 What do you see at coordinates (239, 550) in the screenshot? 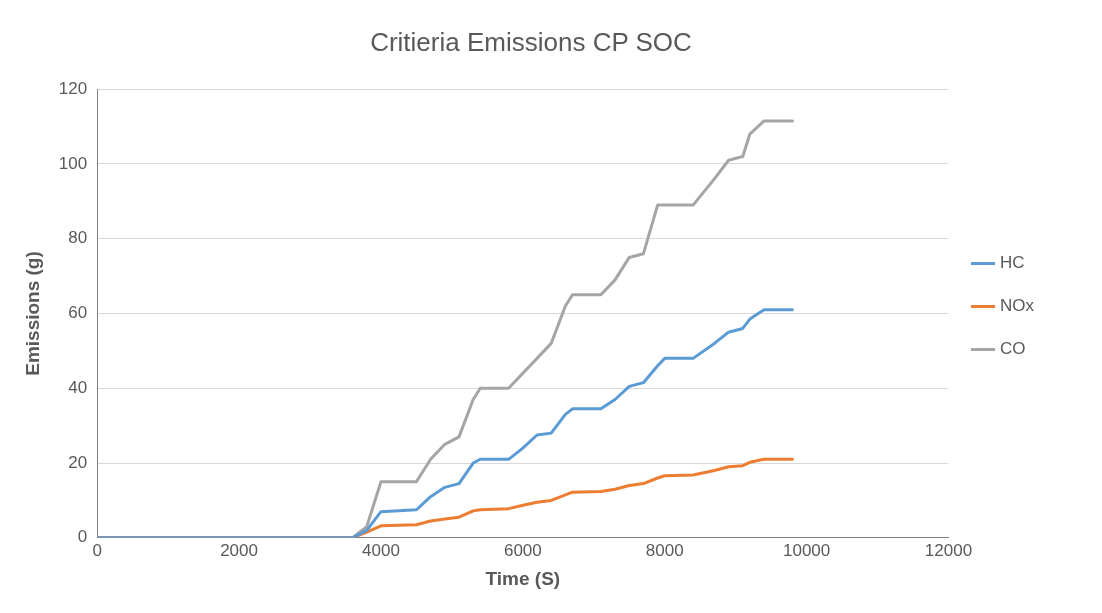
I see `x-tick-label: 2000` at bounding box center [239, 550].